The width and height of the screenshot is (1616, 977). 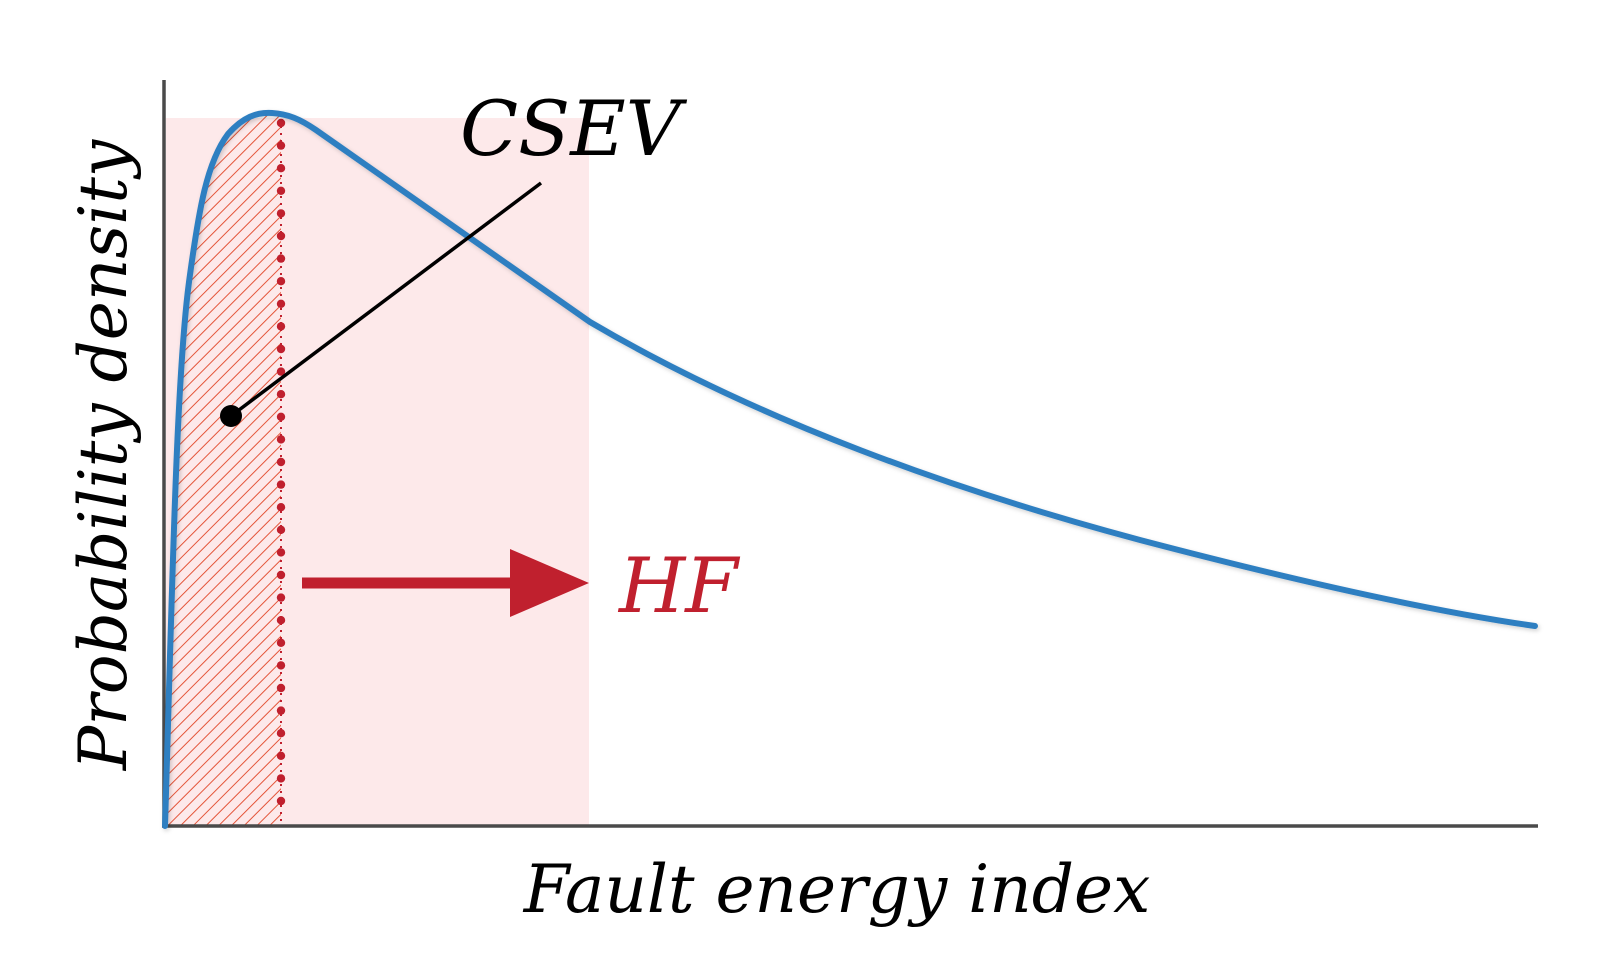 What do you see at coordinates (837, 889) in the screenshot?
I see `x-axis-label: Fault energy index` at bounding box center [837, 889].